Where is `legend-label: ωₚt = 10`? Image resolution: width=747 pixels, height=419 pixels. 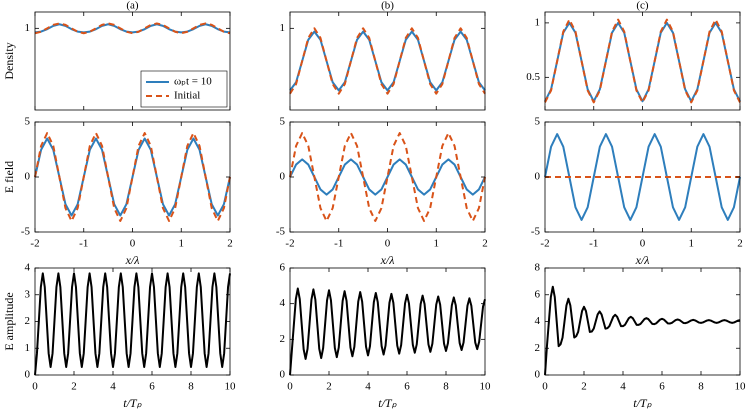
legend-label: ωₚt = 10 is located at coordinates (193, 82).